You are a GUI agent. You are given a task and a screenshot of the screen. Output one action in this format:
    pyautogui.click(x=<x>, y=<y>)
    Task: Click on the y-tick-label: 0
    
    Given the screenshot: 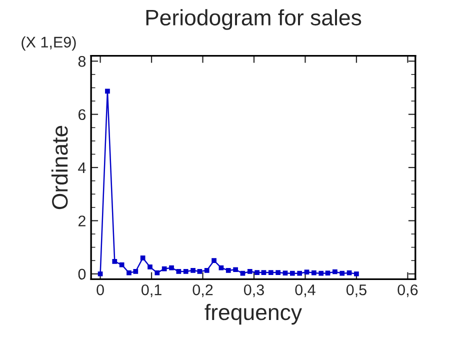 What is the action you would take?
    pyautogui.click(x=82, y=274)
    